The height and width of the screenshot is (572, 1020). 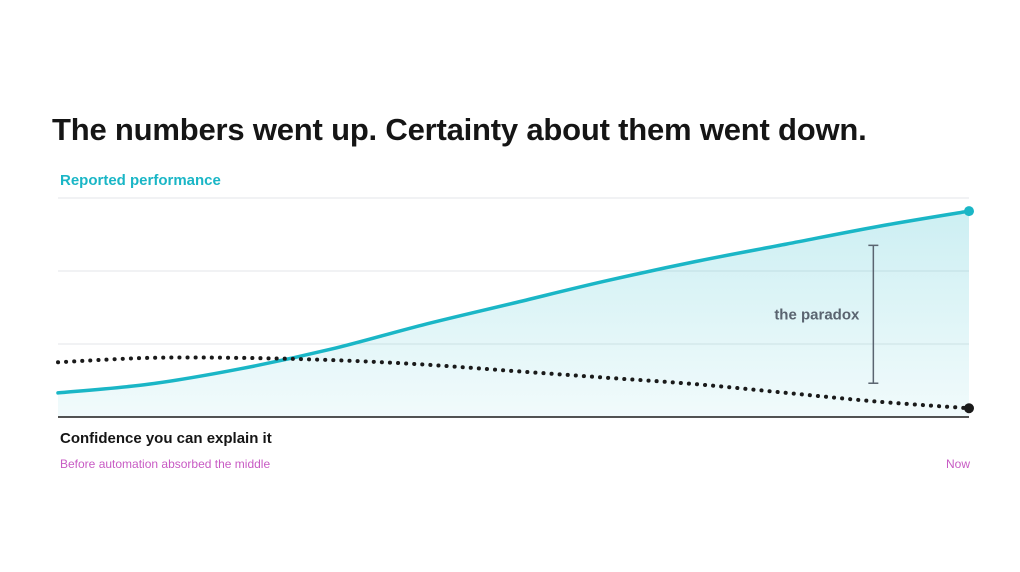 What do you see at coordinates (873, 314) in the screenshot?
I see `paradox-gap-bracket` at bounding box center [873, 314].